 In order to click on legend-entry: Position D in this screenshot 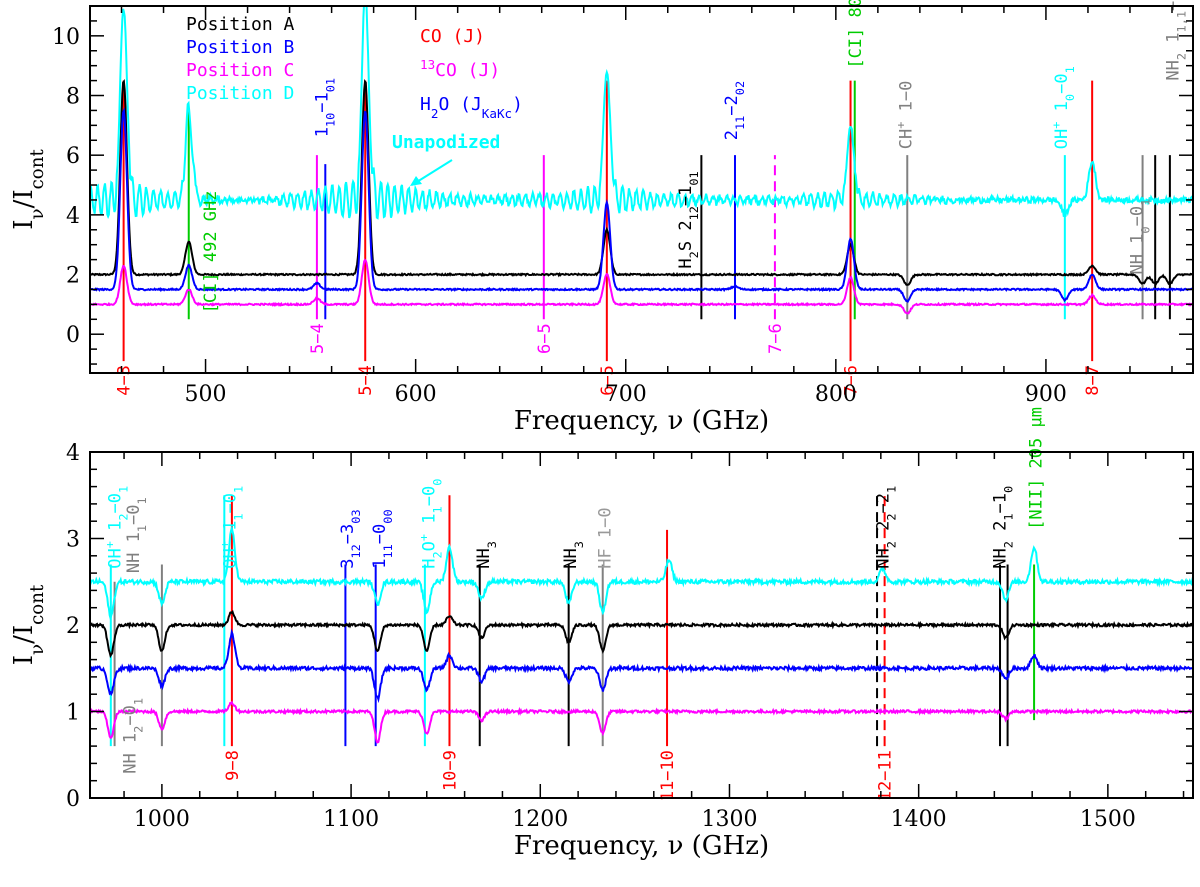, I will do `click(240, 93)`.